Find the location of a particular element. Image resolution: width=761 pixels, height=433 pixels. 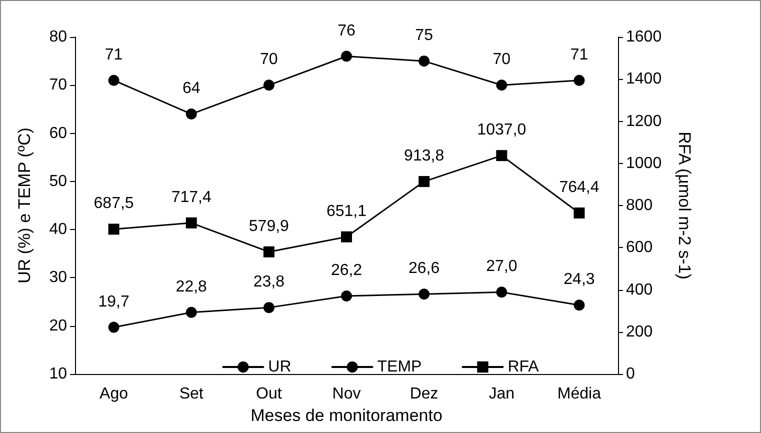

y2-axis-title: RFA (µmol m-2 s-1) is located at coordinates (684, 206).